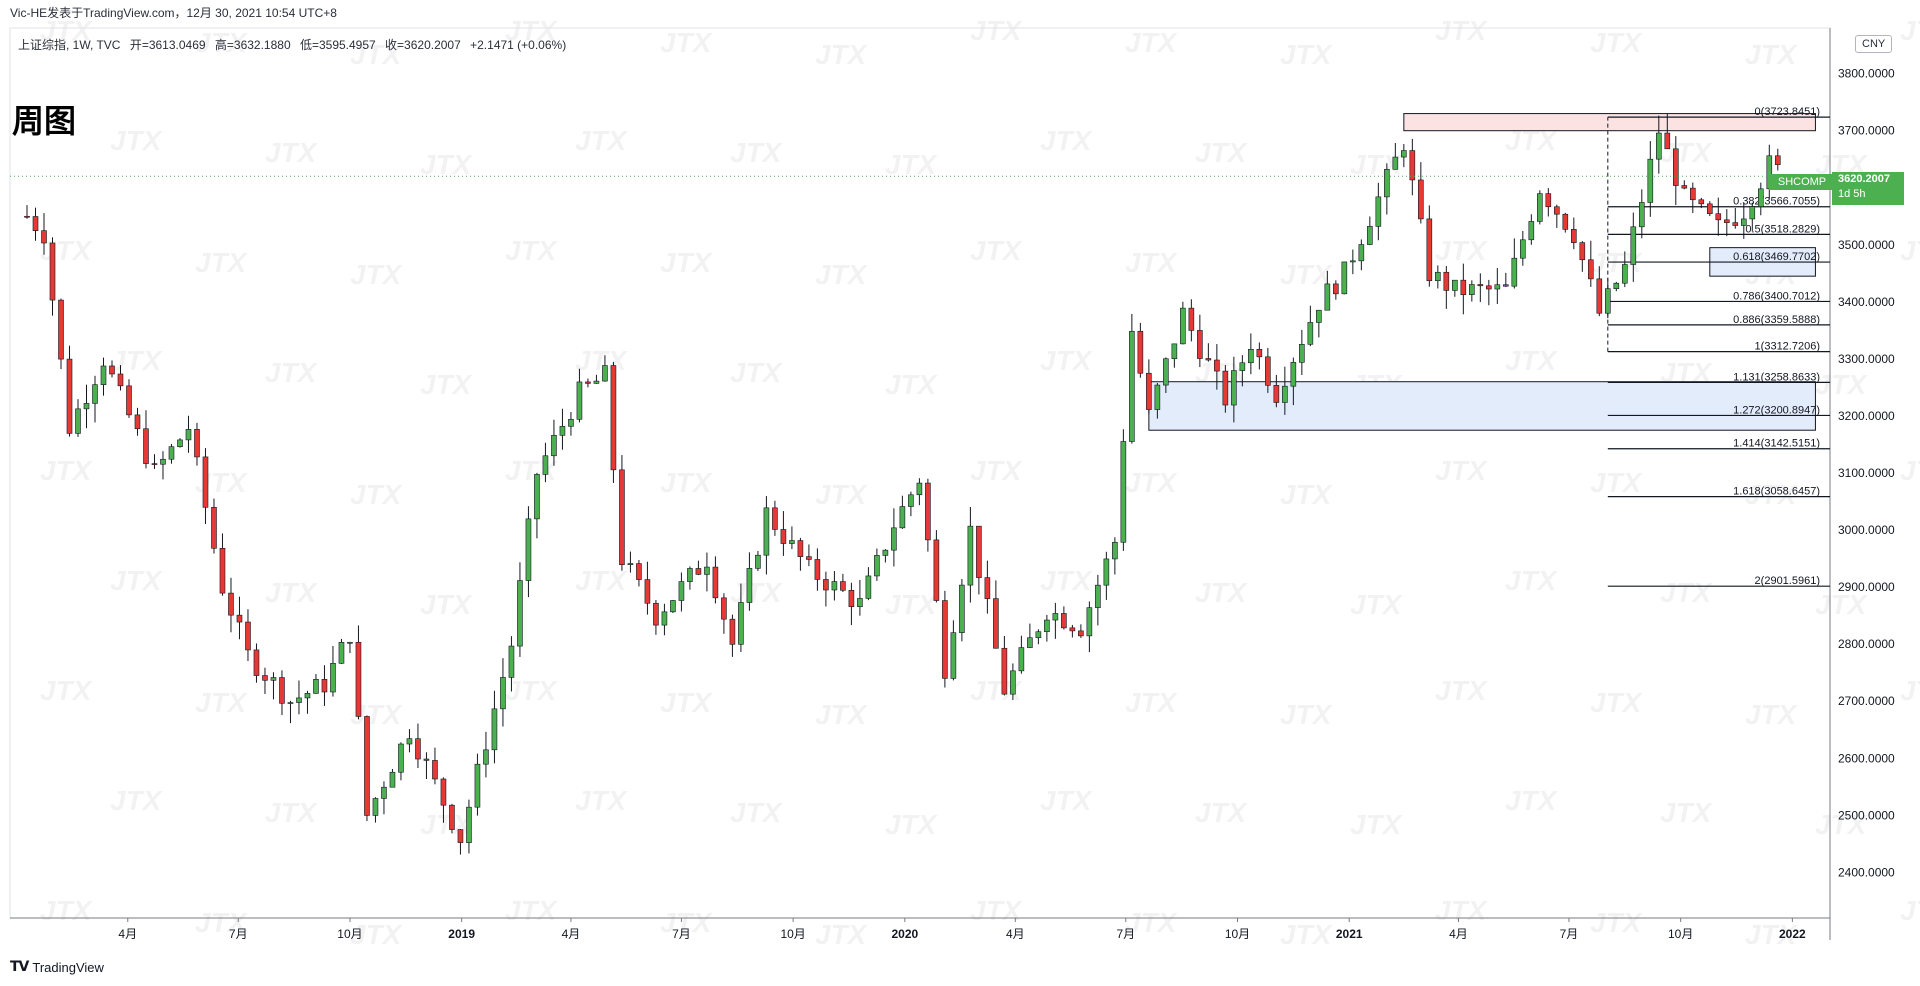 Image resolution: width=1920 pixels, height=986 pixels. What do you see at coordinates (69, 45) in the screenshot?
I see `symbol-label: 上证综指, 1W, TVC` at bounding box center [69, 45].